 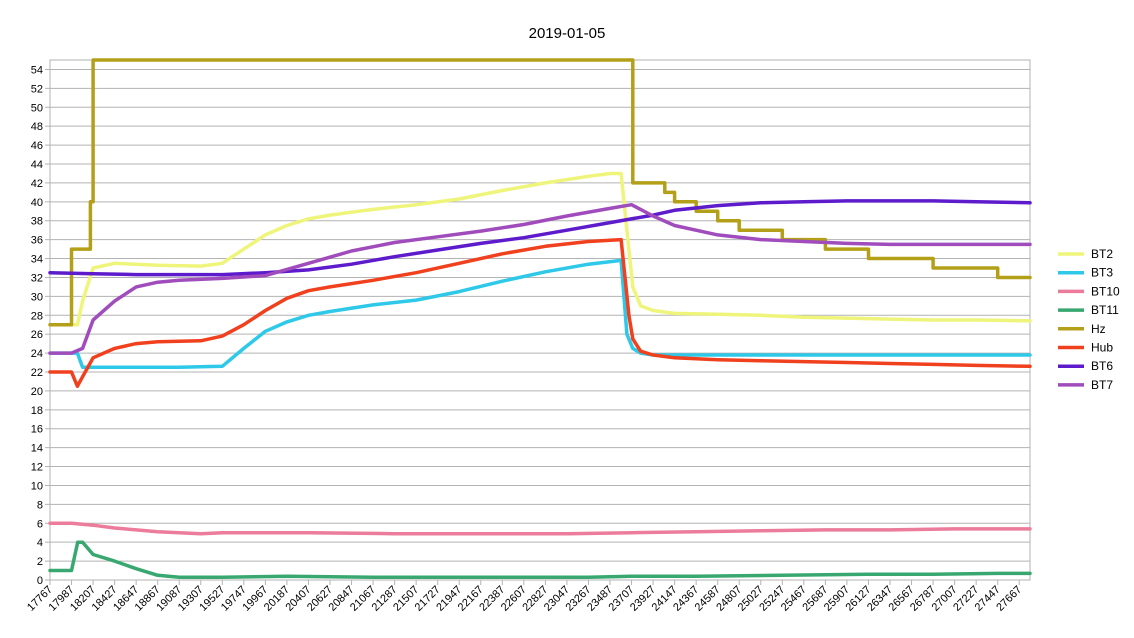 I want to click on y-tick-label: 4, so click(x=40, y=543).